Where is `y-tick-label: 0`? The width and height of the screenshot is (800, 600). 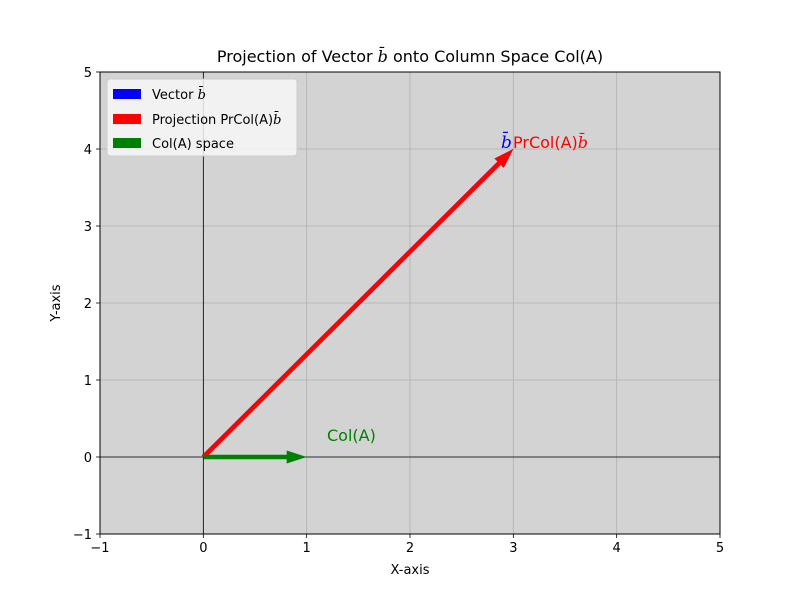
y-tick-label: 0 is located at coordinates (88, 458).